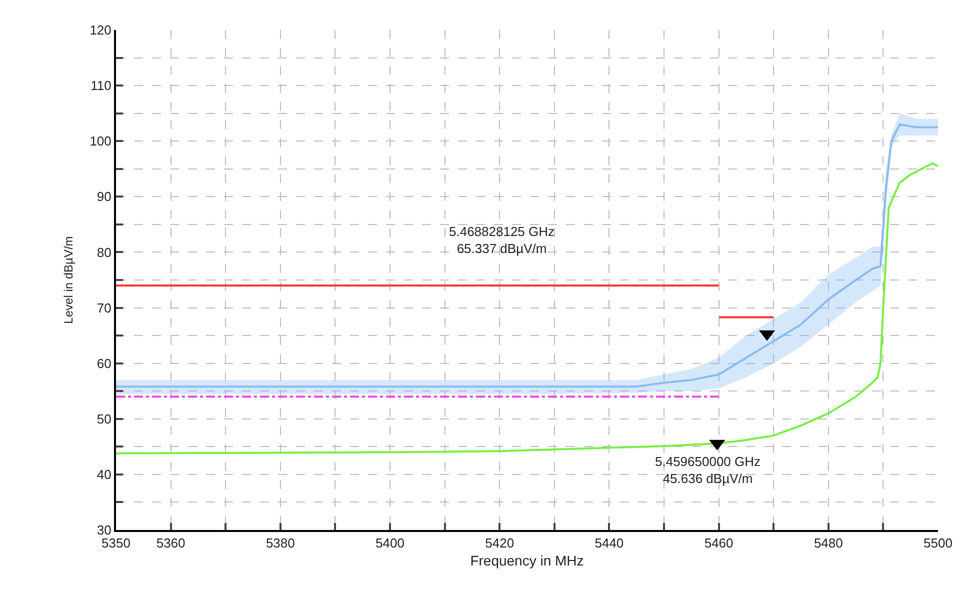 This screenshot has width=971, height=590. What do you see at coordinates (101, 141) in the screenshot?
I see `y-tick-label: 100` at bounding box center [101, 141].